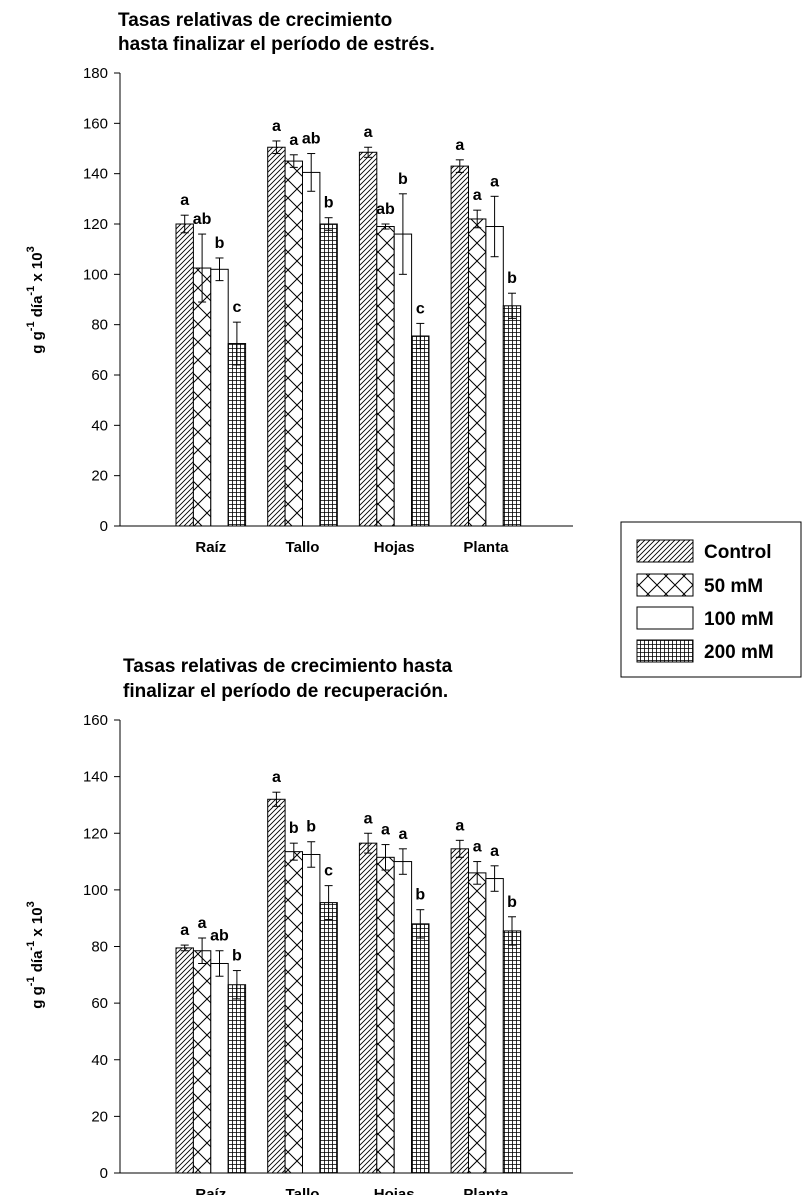 The width and height of the screenshot is (808, 1195). Describe the element at coordinates (95, 224) in the screenshot. I see `stress-y-tick-label: 120` at that location.